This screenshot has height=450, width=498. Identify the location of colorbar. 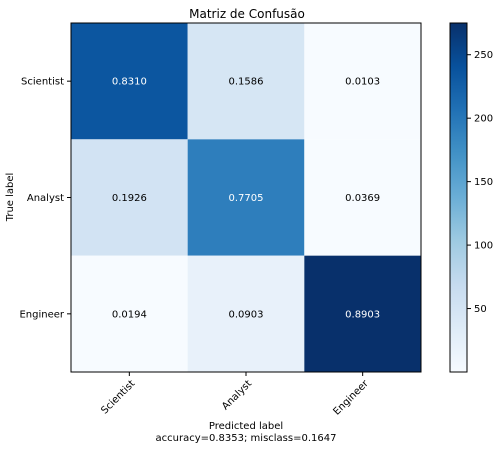
(458, 197).